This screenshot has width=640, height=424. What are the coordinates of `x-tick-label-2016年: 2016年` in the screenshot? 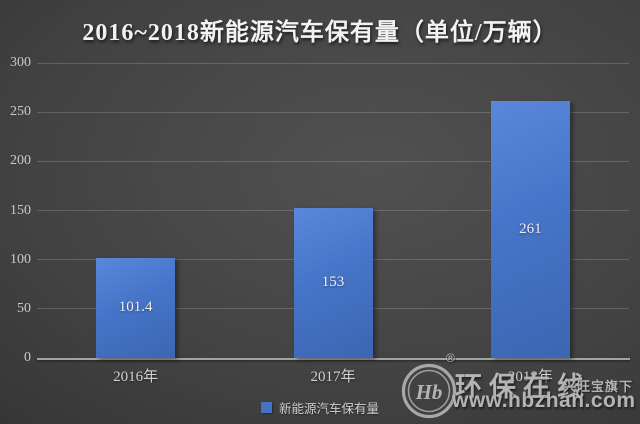 It's located at (136, 377).